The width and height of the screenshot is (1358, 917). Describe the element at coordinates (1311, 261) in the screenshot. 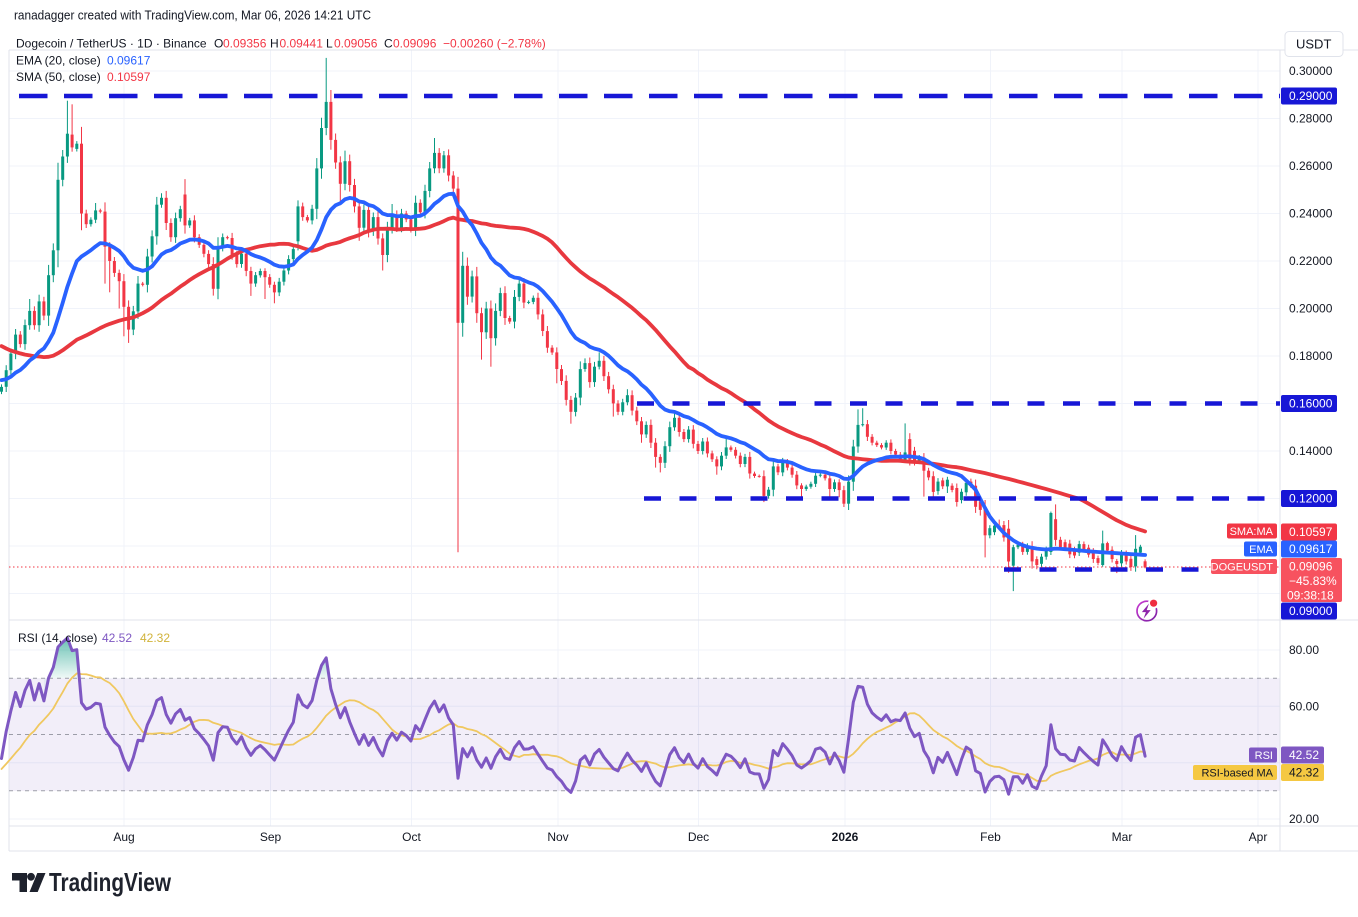

I see `svg-text: 0.22000` at that location.